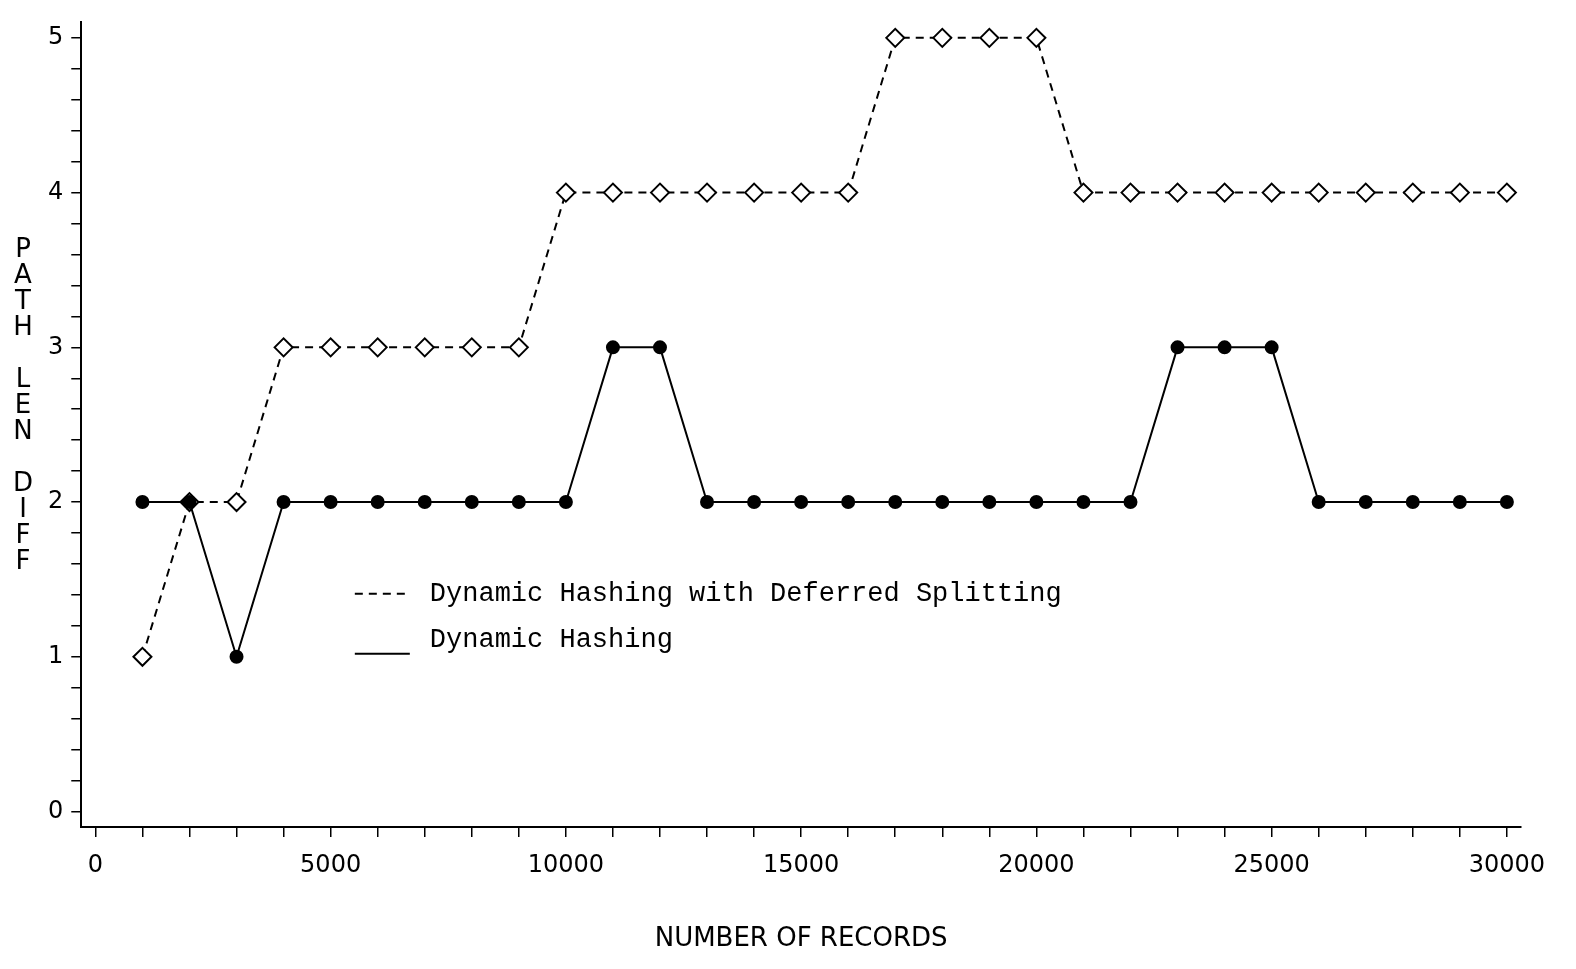 The width and height of the screenshot is (1576, 969). I want to click on y-tick-label: 4, so click(55, 190).